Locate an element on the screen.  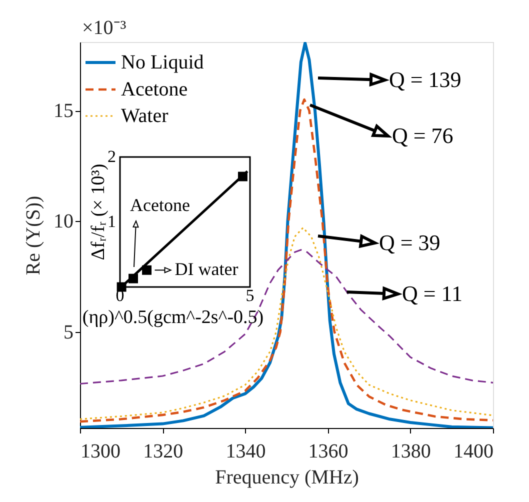
y-axis-title: Δfᵣ/fᵣ (× 10³) is located at coordinates (98, 212).